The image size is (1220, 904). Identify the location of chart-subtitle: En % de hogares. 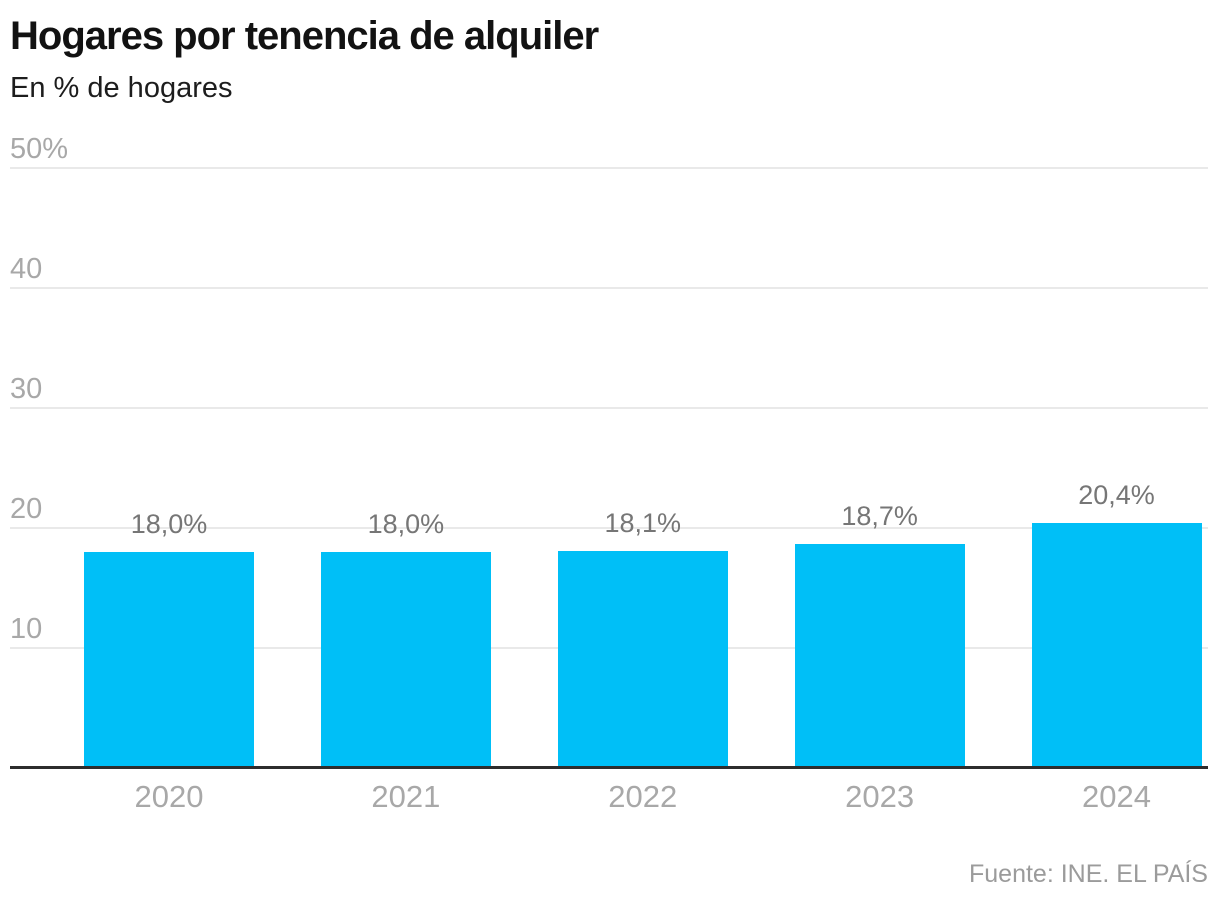
(121, 88).